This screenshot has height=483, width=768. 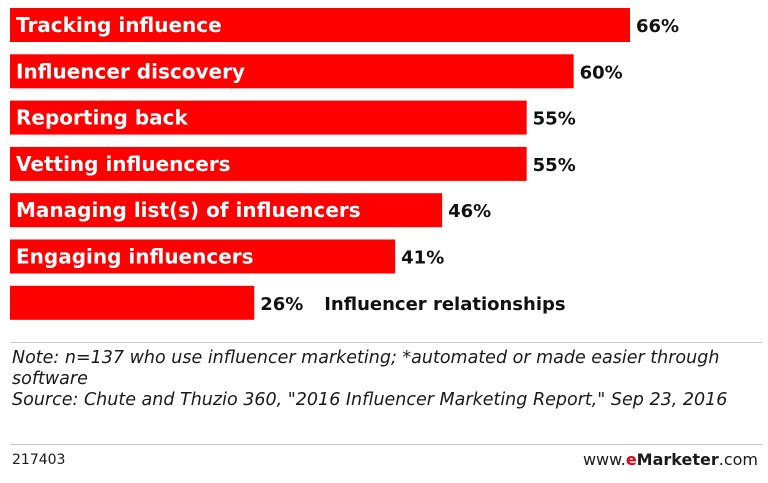 I want to click on category-label-vetting-influencers: Vetting influencers, so click(x=123, y=164).